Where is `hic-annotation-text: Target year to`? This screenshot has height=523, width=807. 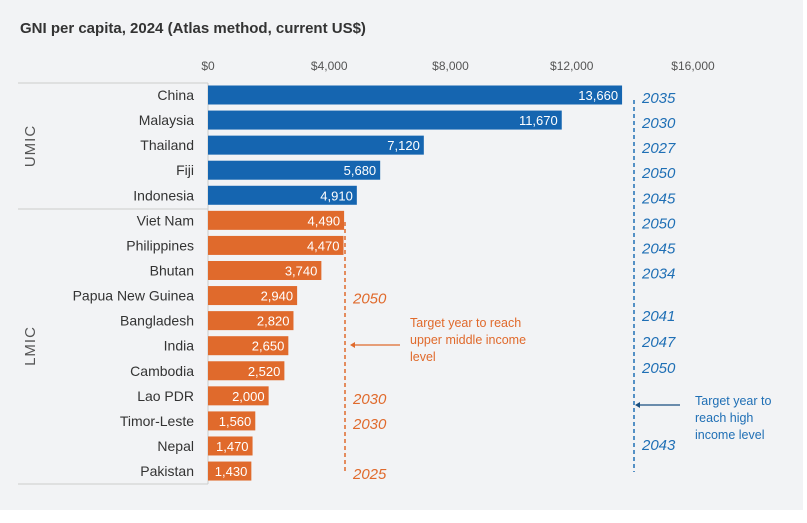 hic-annotation-text: Target year to is located at coordinates (733, 401).